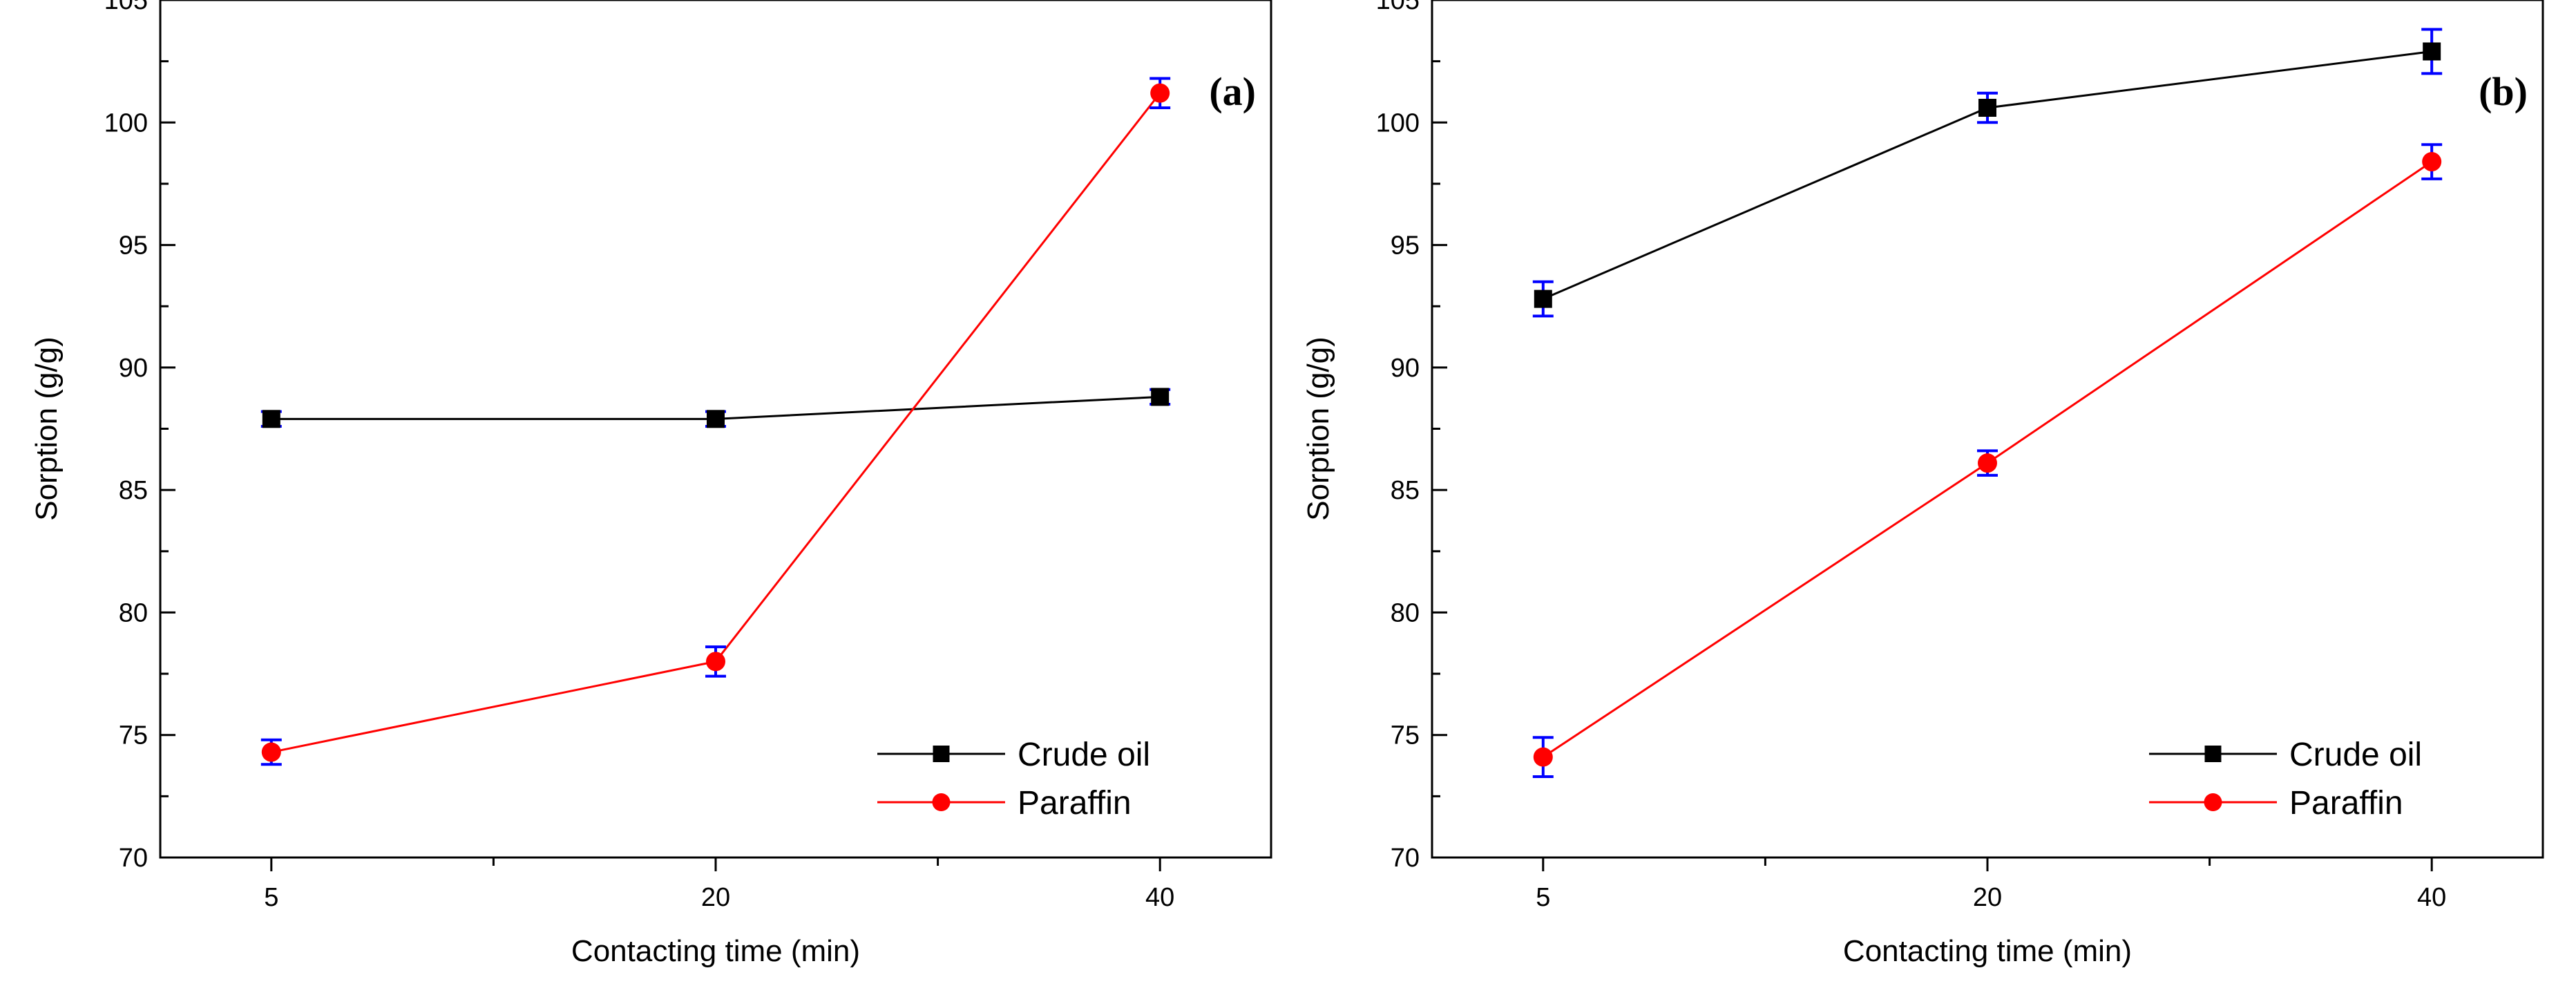  Describe the element at coordinates (1233, 91) in the screenshot. I see `panel-label: (a)` at that location.